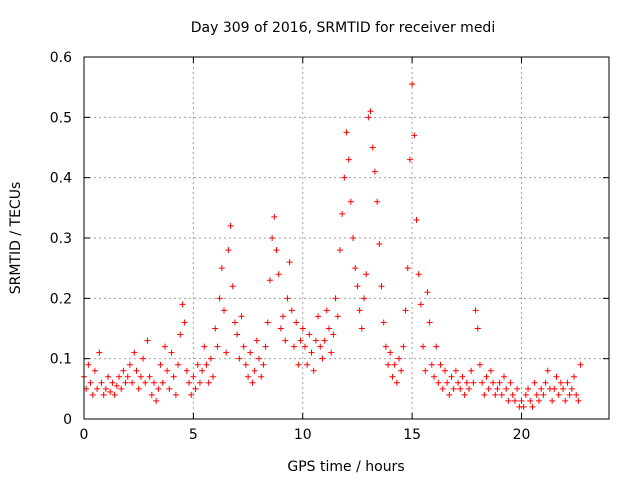 The height and width of the screenshot is (480, 640). What do you see at coordinates (61, 58) in the screenshot?
I see `y-tick-label: 0.6` at bounding box center [61, 58].